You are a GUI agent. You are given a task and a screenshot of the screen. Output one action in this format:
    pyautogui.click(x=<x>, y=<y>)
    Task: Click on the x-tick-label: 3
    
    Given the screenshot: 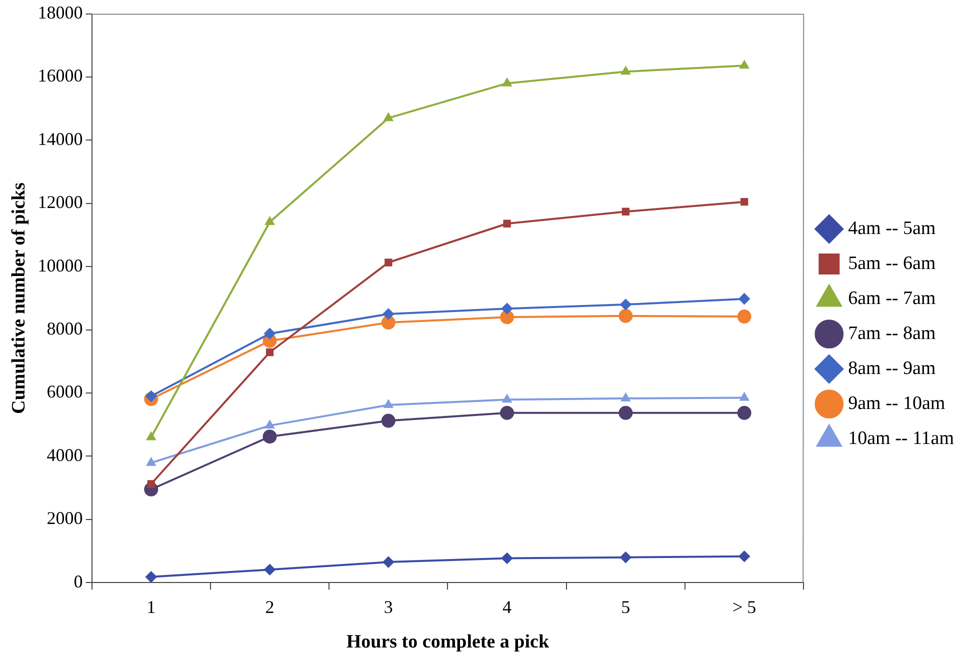 What is the action you would take?
    pyautogui.click(x=388, y=607)
    